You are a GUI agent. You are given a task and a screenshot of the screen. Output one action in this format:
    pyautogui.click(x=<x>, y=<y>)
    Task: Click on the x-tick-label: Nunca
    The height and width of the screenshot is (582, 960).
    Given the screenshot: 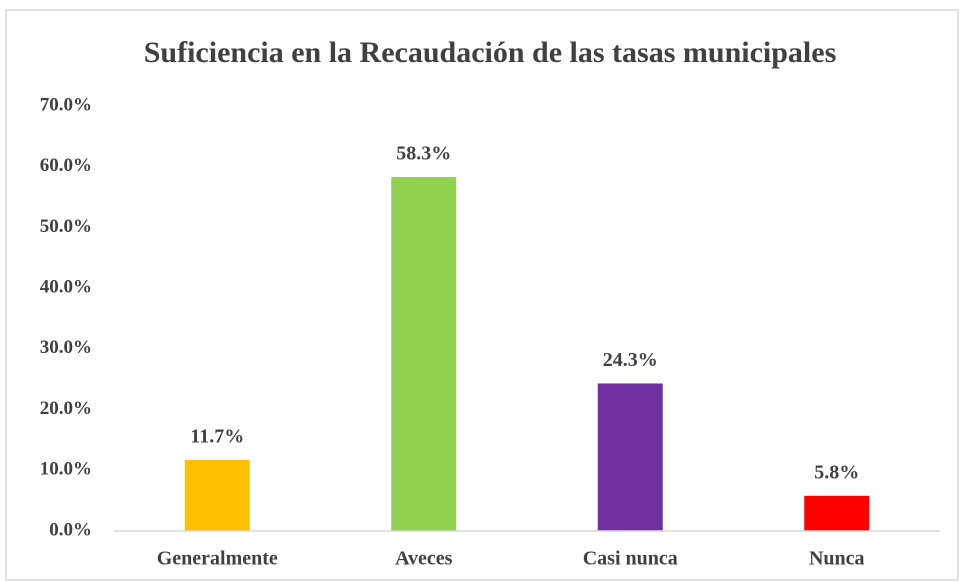 What is the action you would take?
    pyautogui.click(x=837, y=559)
    